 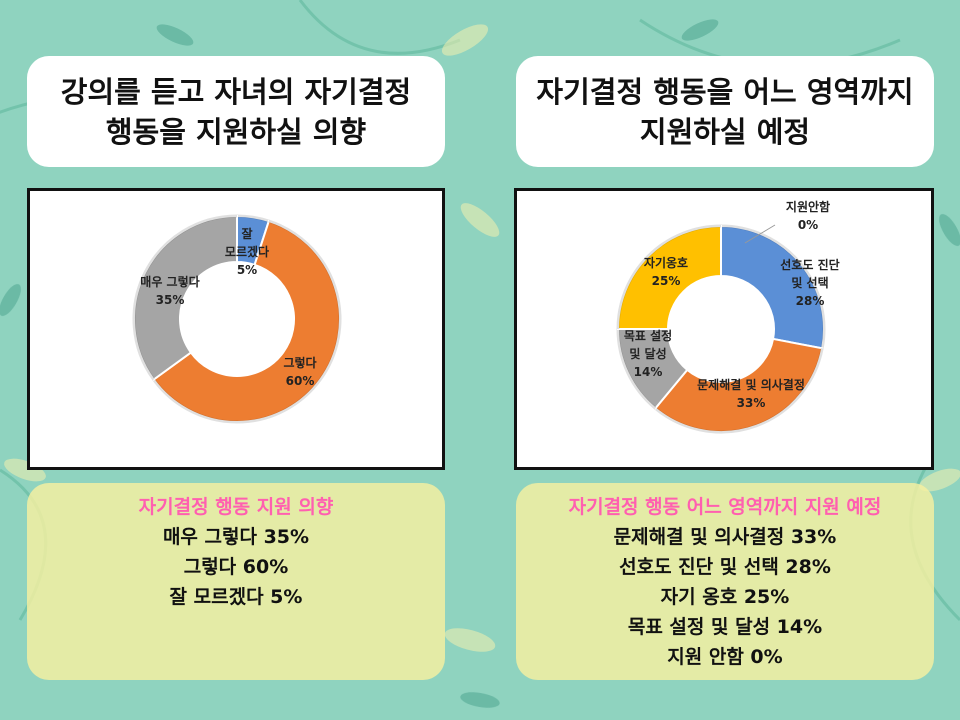 What do you see at coordinates (760, 234) in the screenshot?
I see `right-leader-line` at bounding box center [760, 234].